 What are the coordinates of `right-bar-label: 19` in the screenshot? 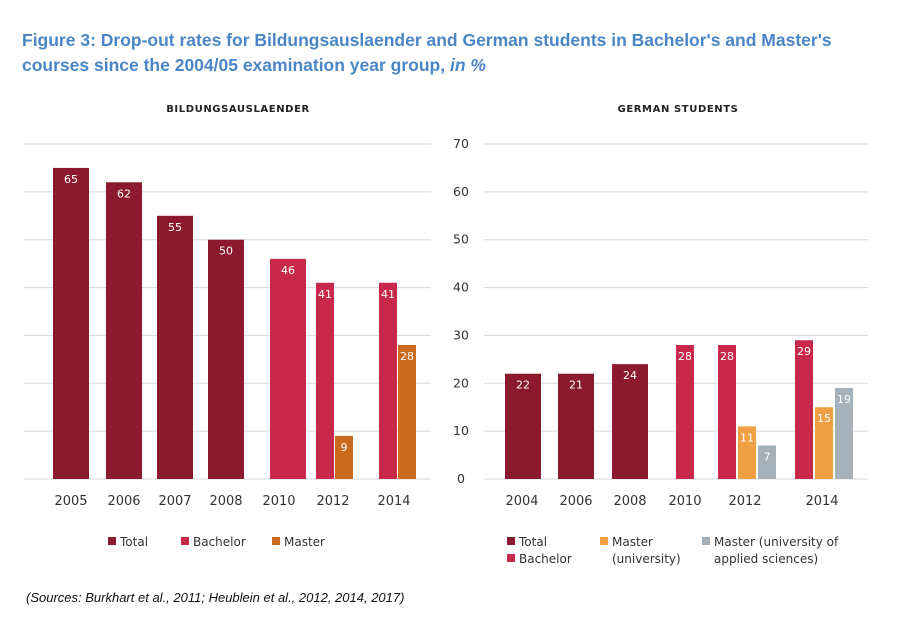 It's located at (844, 399).